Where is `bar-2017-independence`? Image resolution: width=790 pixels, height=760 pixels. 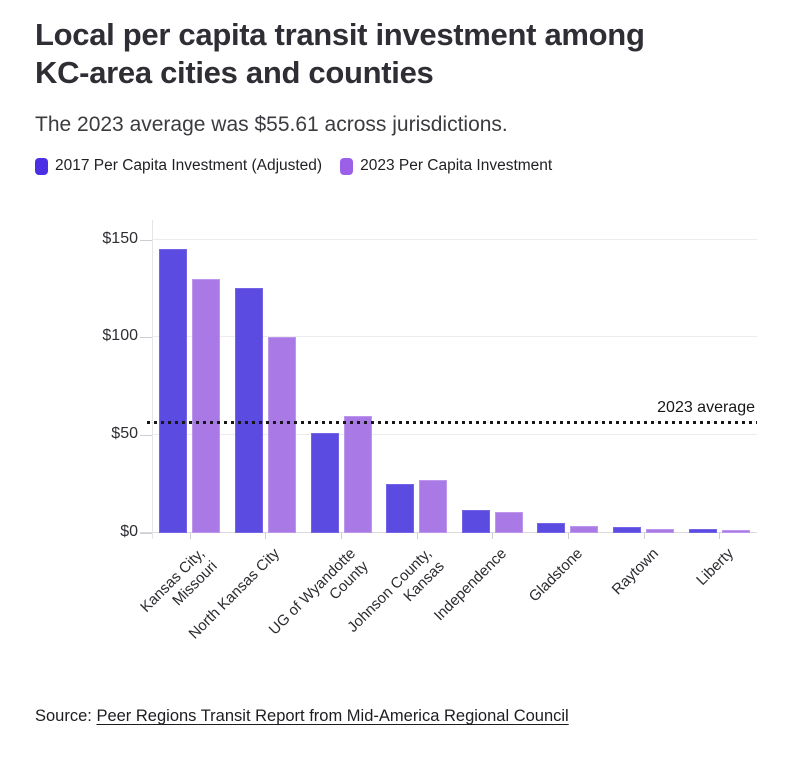
bar-2017-independence is located at coordinates (475, 521).